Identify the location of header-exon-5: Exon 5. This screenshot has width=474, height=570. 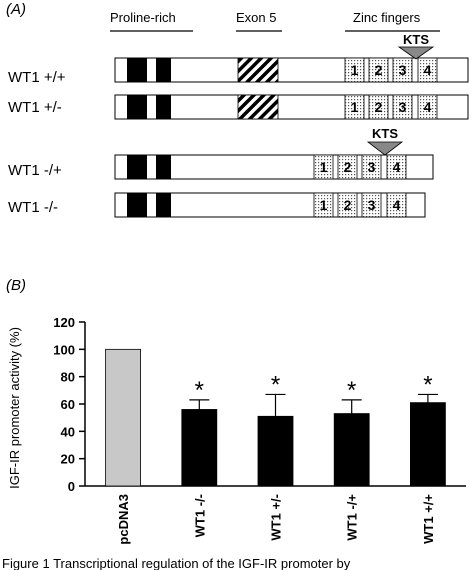
(256, 17).